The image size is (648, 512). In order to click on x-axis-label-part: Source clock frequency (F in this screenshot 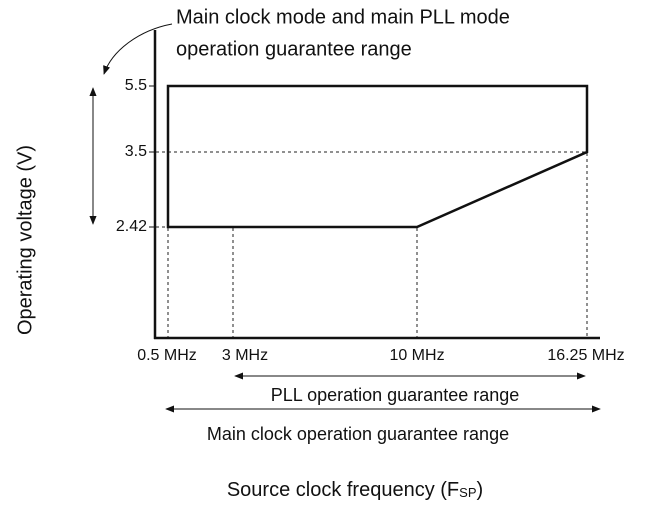, I will do `click(343, 490)`.